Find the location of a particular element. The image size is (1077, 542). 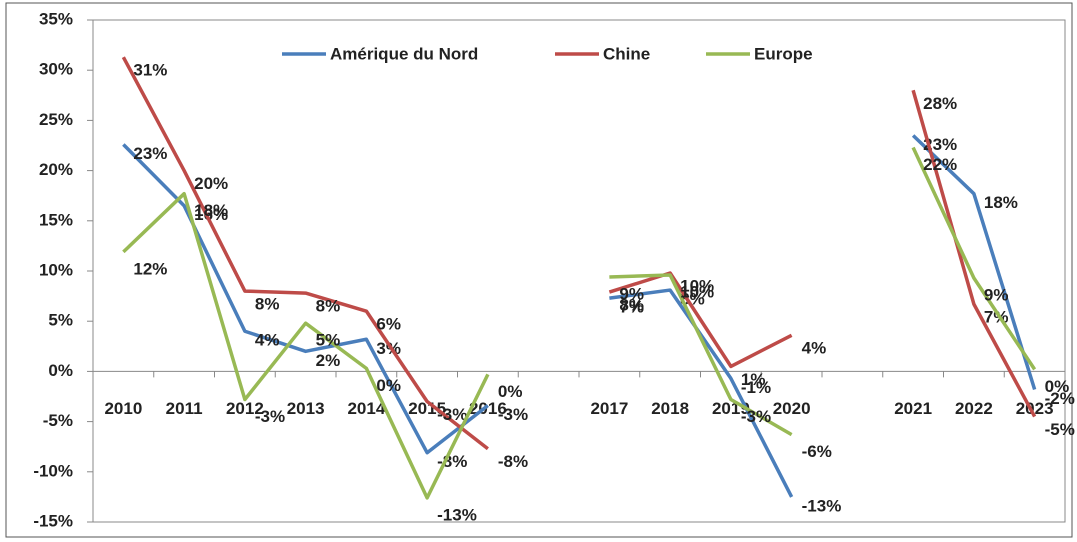

data-label: -1% is located at coordinates (756, 387).